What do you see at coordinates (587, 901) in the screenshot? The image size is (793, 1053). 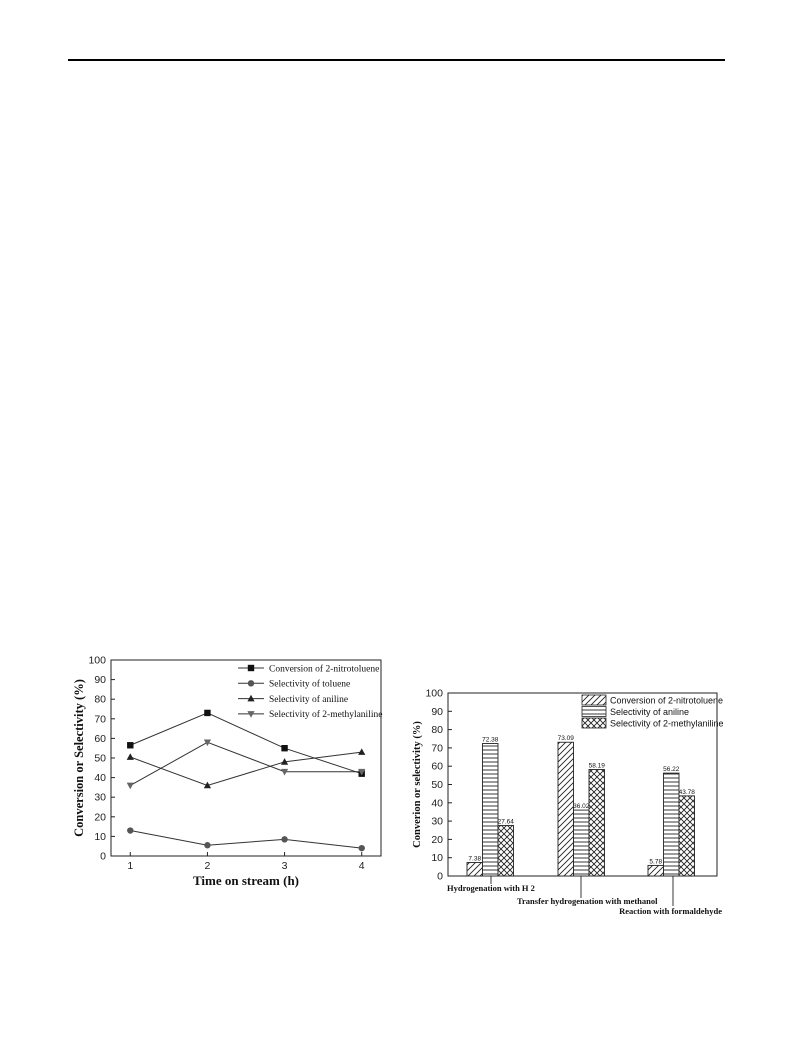 I see `category-label: Transfer hydrogenation with methanol` at bounding box center [587, 901].